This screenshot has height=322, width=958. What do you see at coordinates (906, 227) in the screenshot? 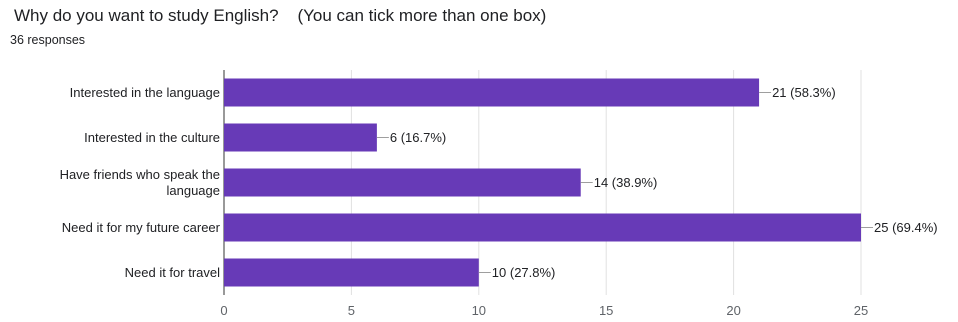
I see `data-label-3: 25 (69.4%)` at bounding box center [906, 227].